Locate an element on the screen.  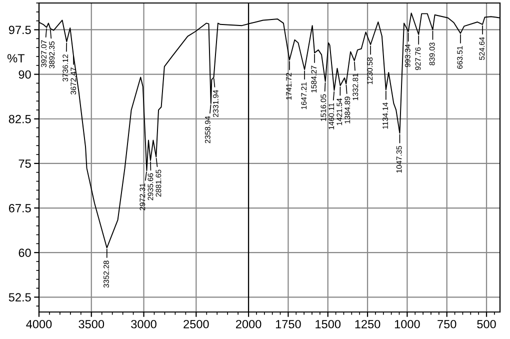
x-tick-label: 2000 is located at coordinates (249, 324).